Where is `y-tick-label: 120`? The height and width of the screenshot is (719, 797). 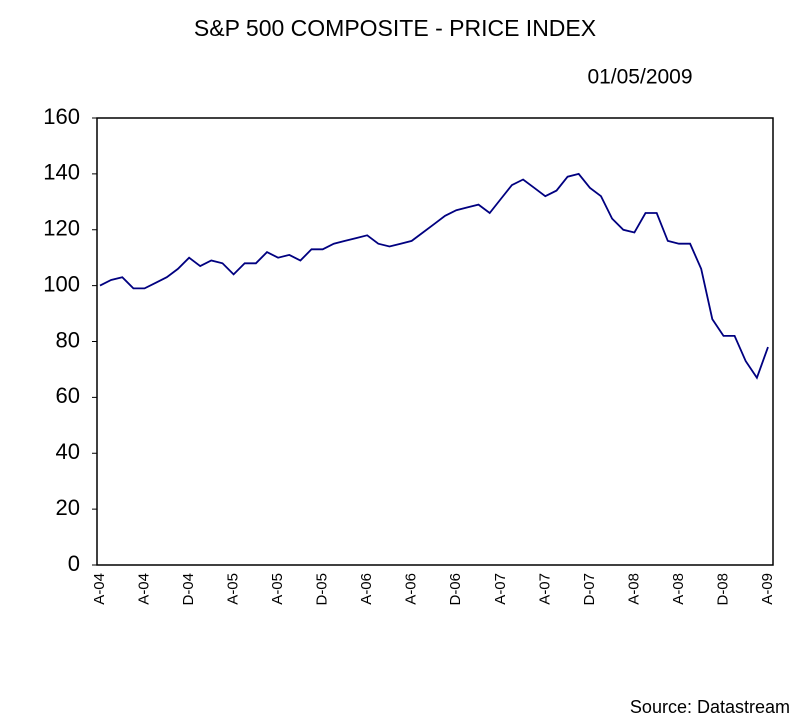 y-tick-label: 120 is located at coordinates (61, 228).